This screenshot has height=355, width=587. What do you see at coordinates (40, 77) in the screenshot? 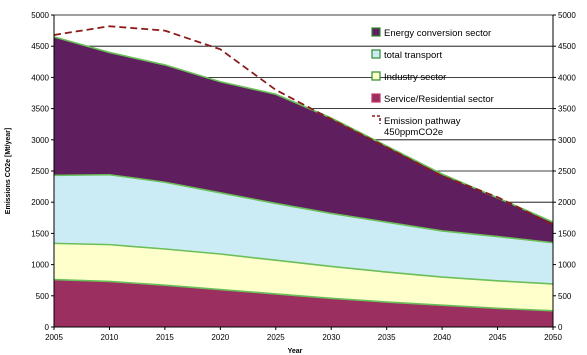
I see `y-tick-label: 4000` at bounding box center [40, 77].